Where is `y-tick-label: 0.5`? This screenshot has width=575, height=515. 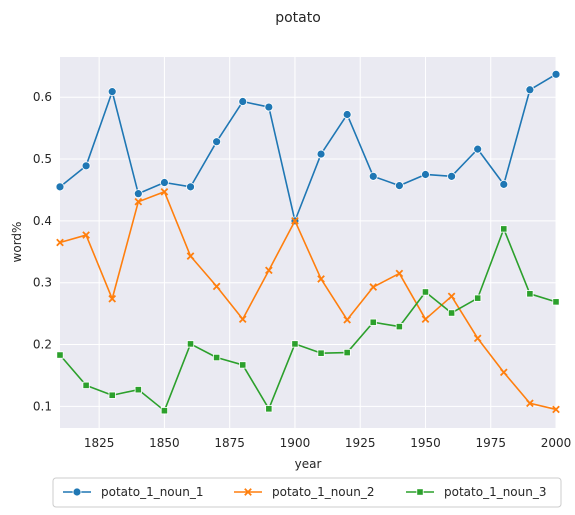
y-tick-label: 0.5 is located at coordinates (42, 159).